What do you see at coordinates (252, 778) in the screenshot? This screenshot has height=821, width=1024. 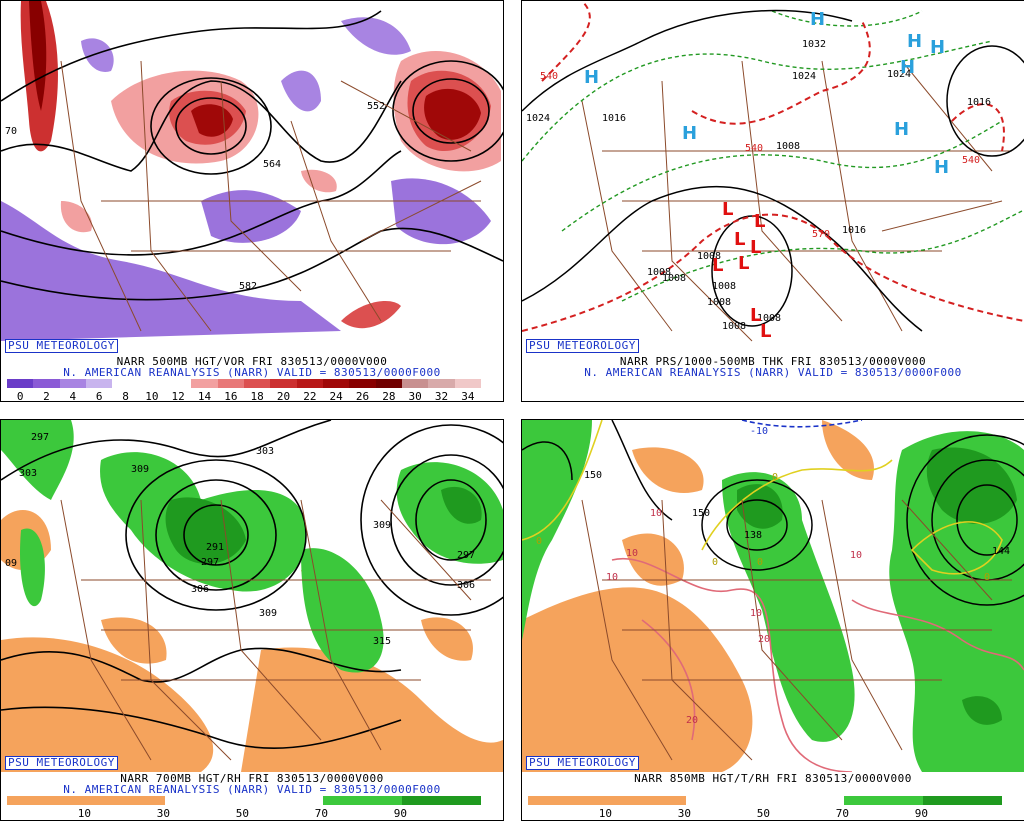 I see `caption-title: NARR 700MB HGT/RH FRI 830513/0000V000` at bounding box center [252, 778].